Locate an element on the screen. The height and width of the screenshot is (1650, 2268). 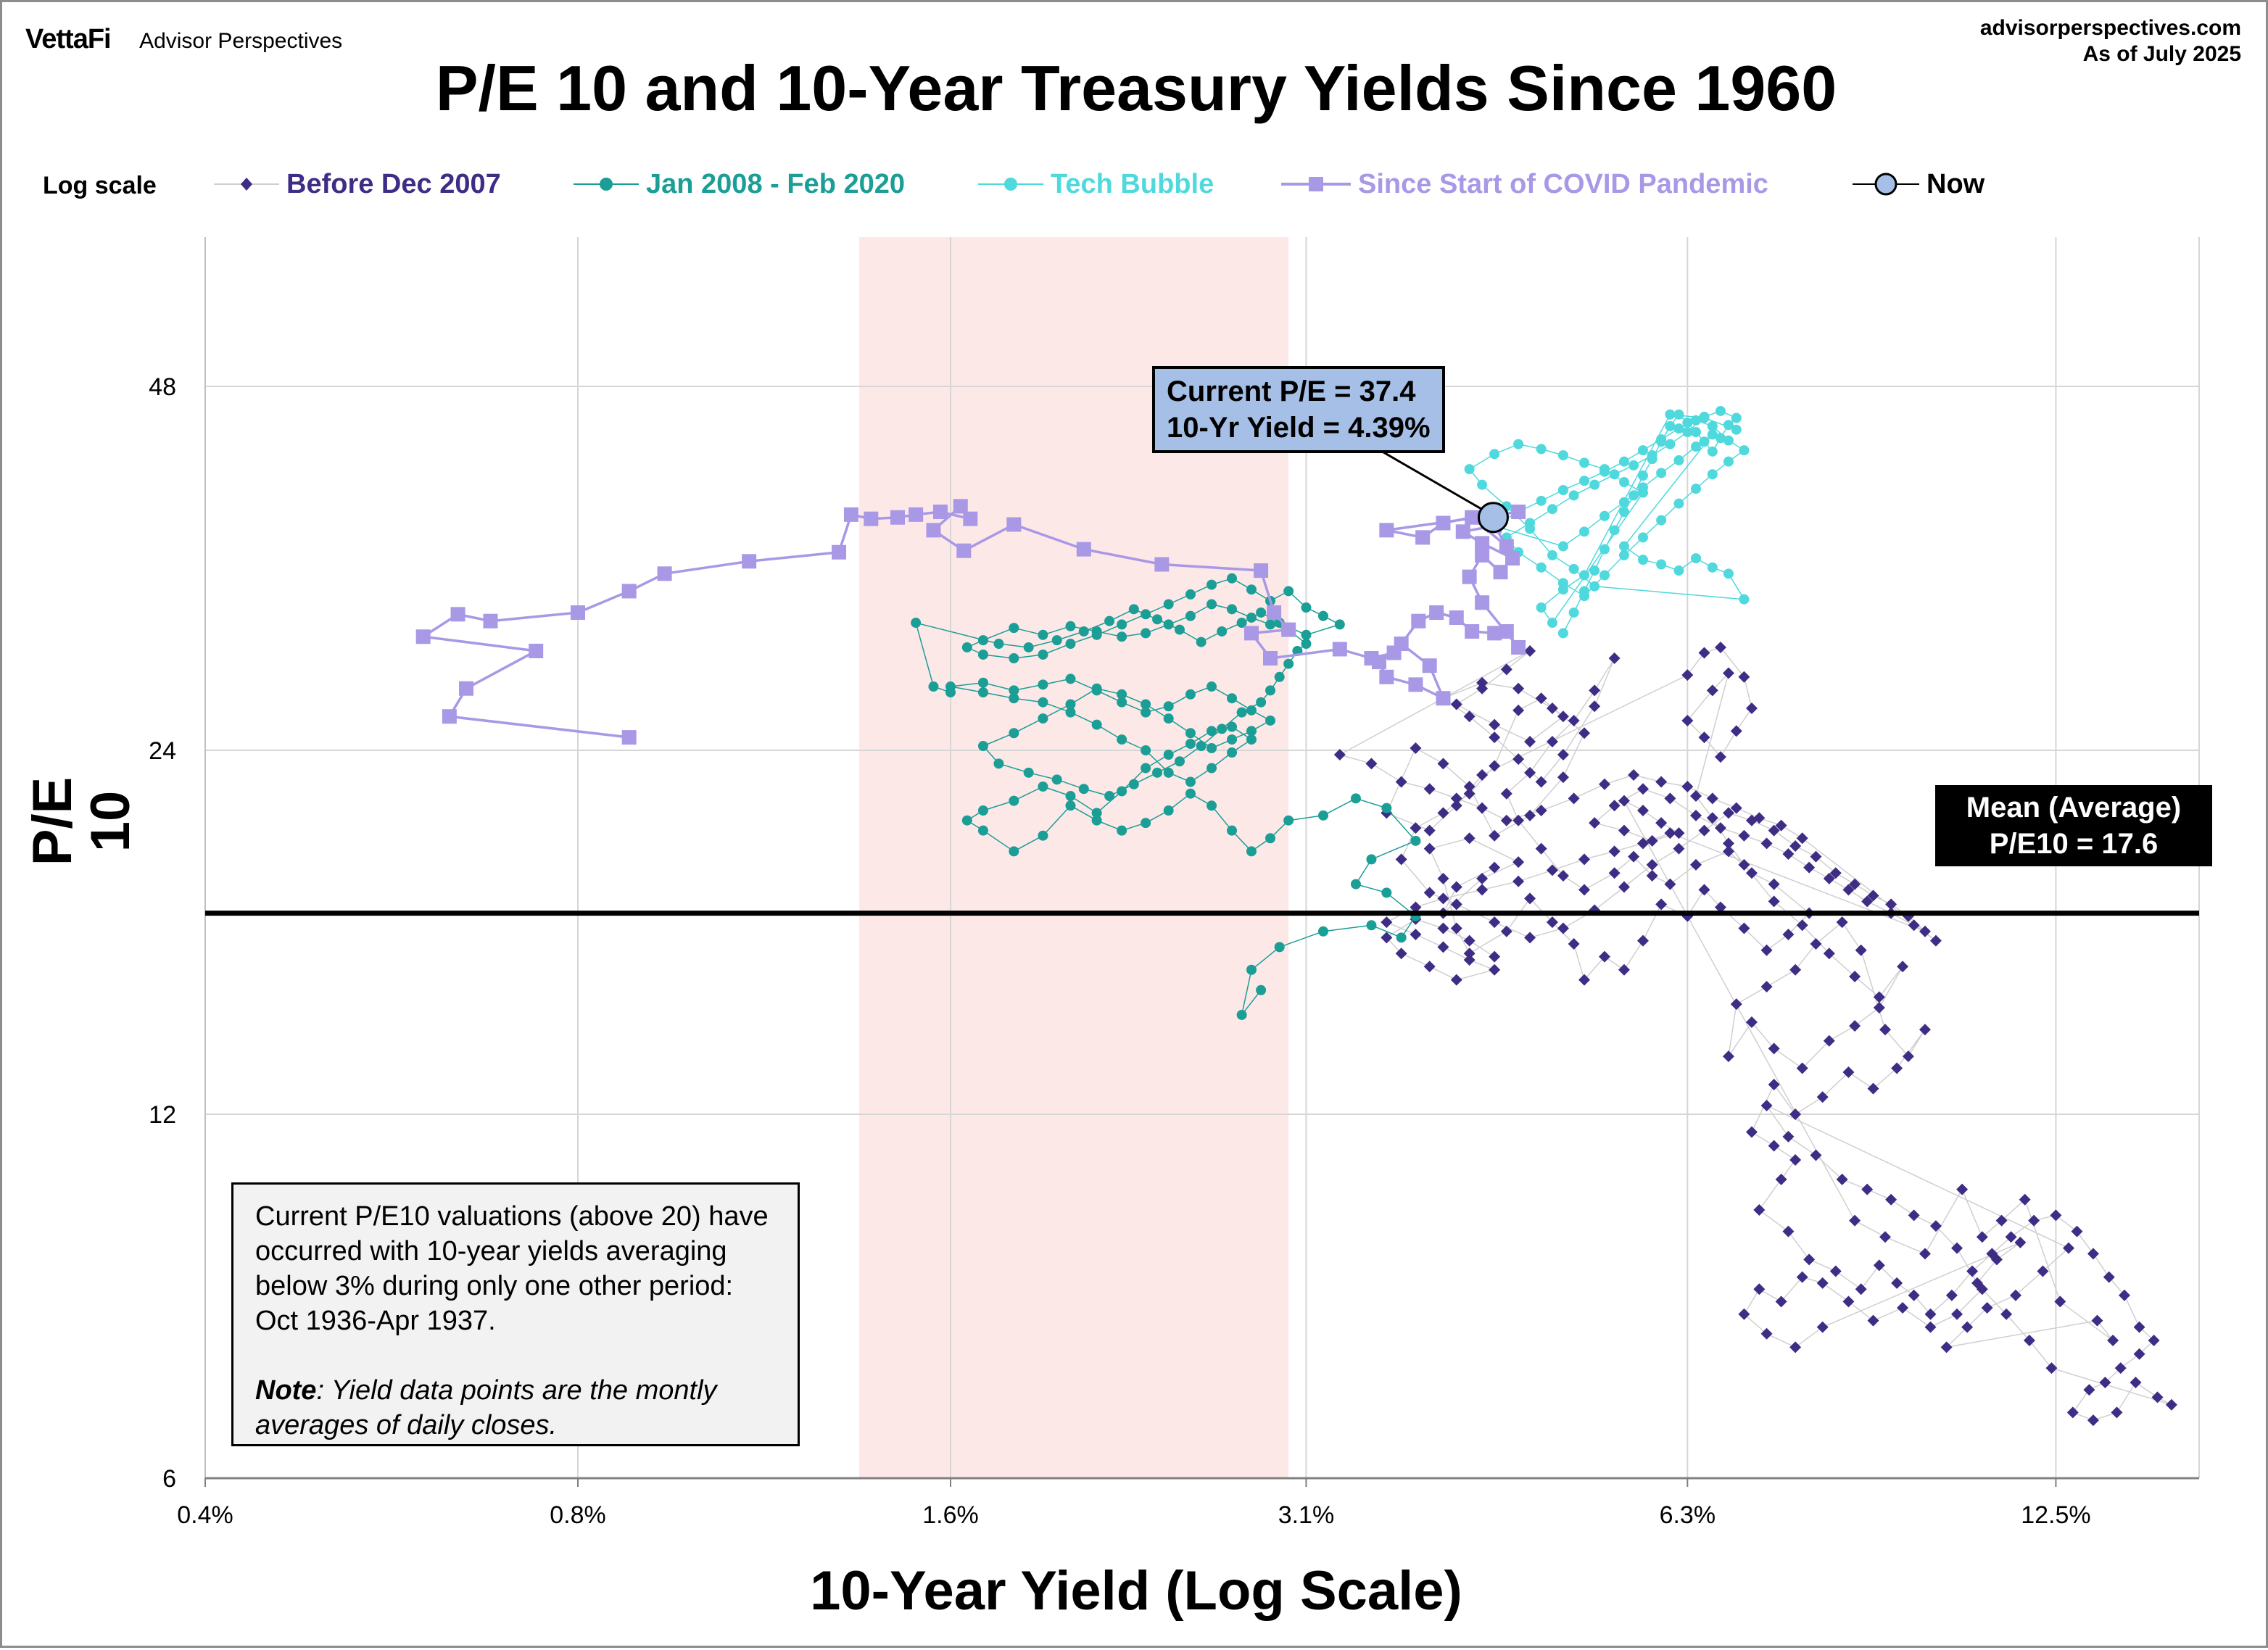
x-tick-label: 0.8% is located at coordinates (578, 1515).